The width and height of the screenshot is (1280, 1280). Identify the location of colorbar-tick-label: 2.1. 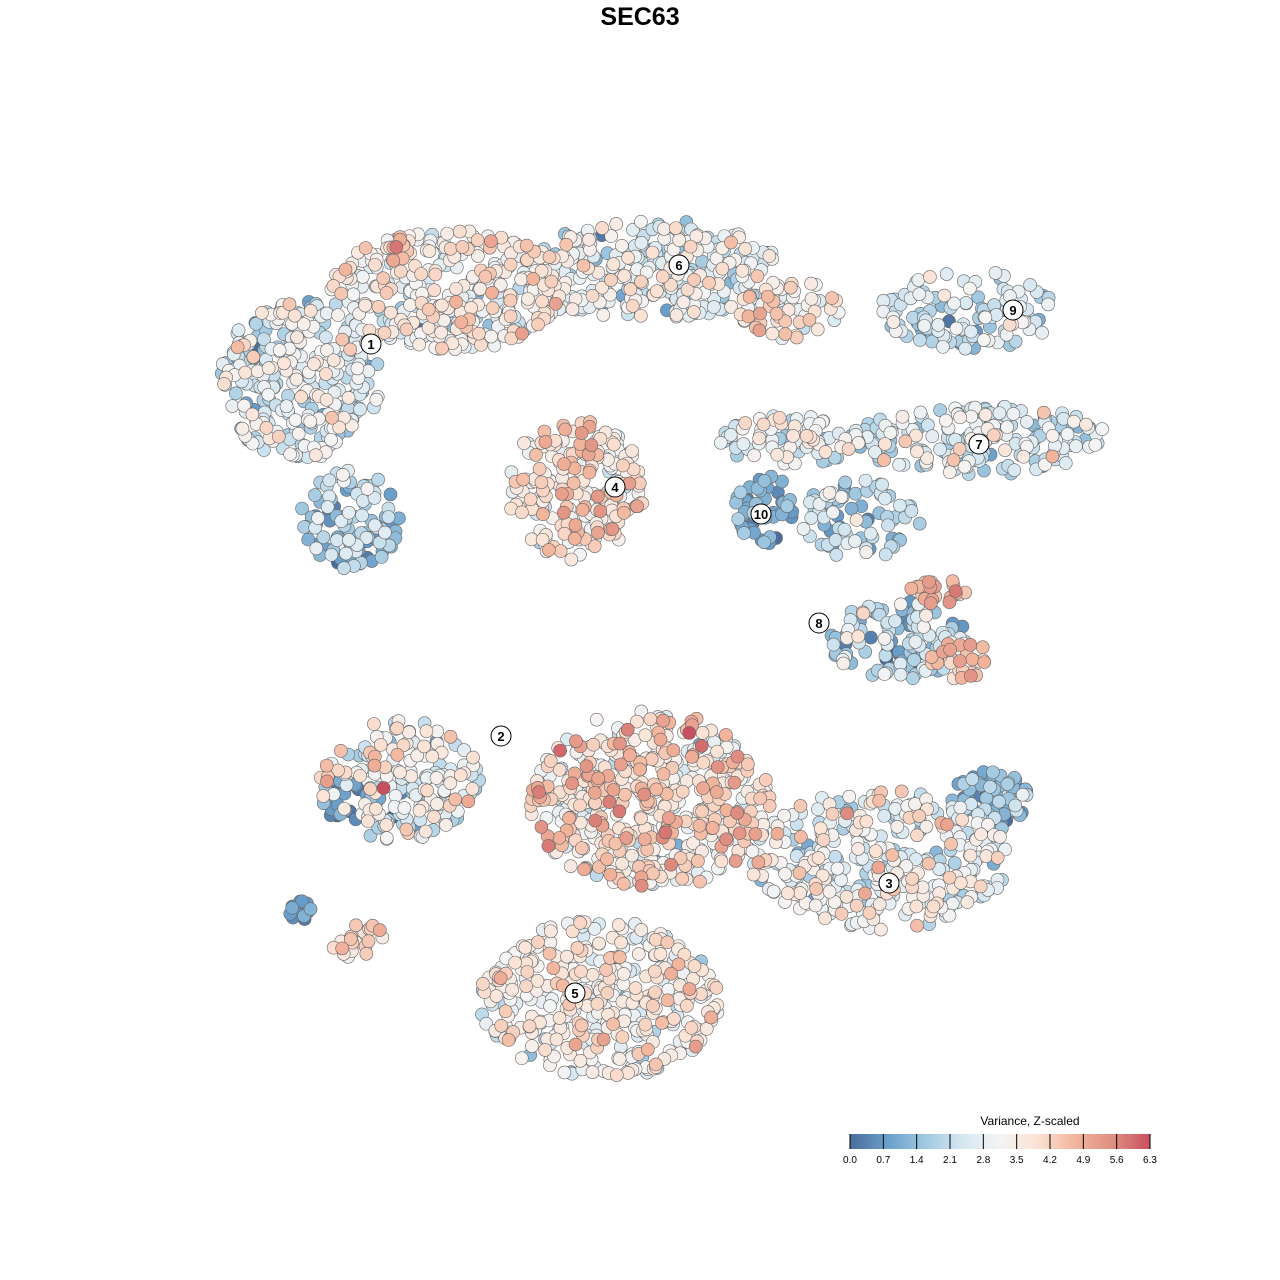
(950, 1160).